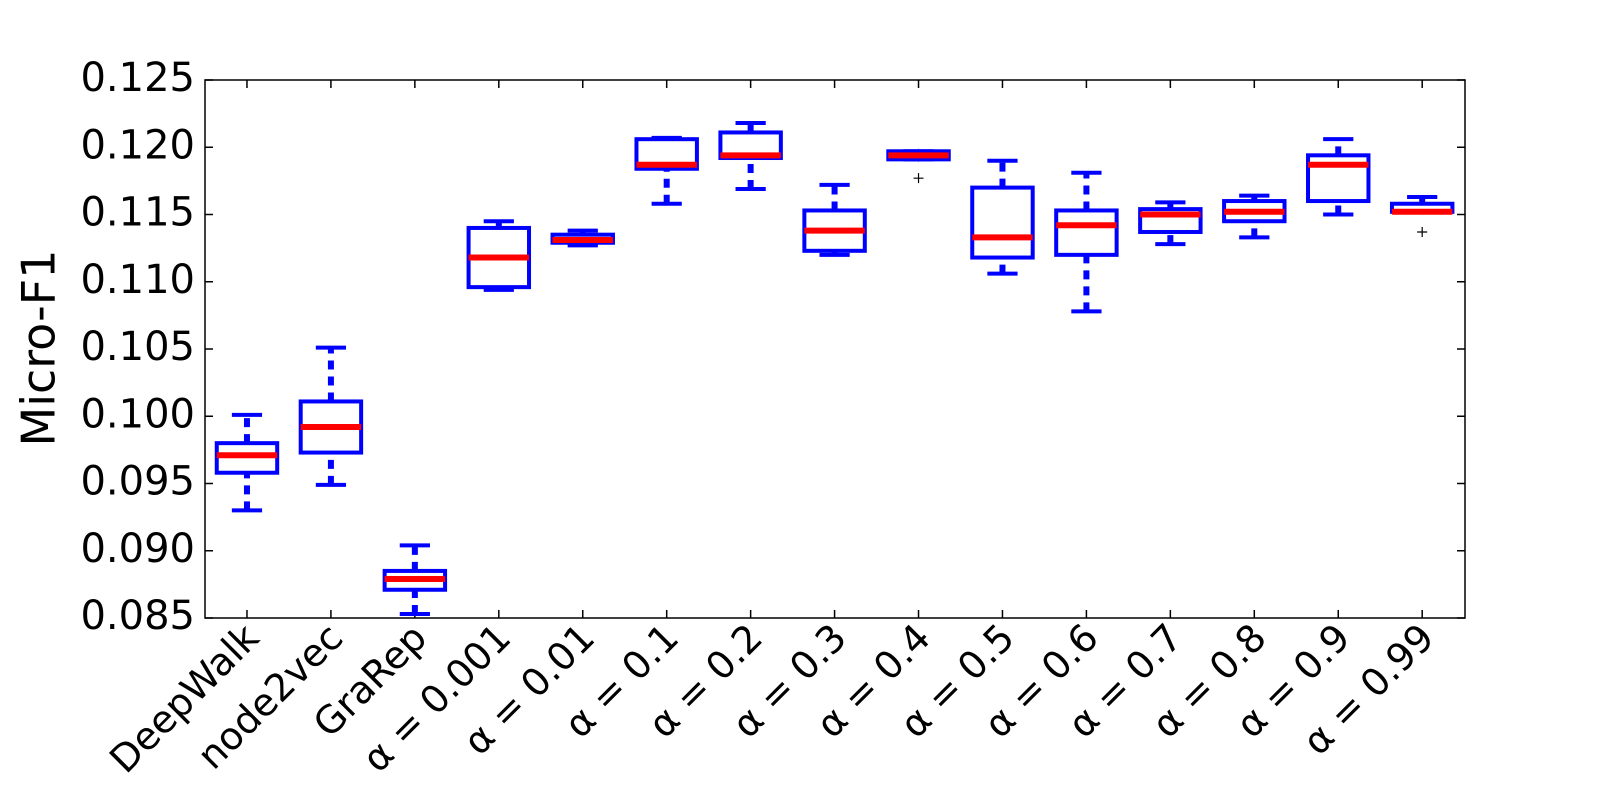 The image size is (1620, 800). Describe the element at coordinates (137, 414) in the screenshot. I see `y-tick-label: 0.100` at that location.